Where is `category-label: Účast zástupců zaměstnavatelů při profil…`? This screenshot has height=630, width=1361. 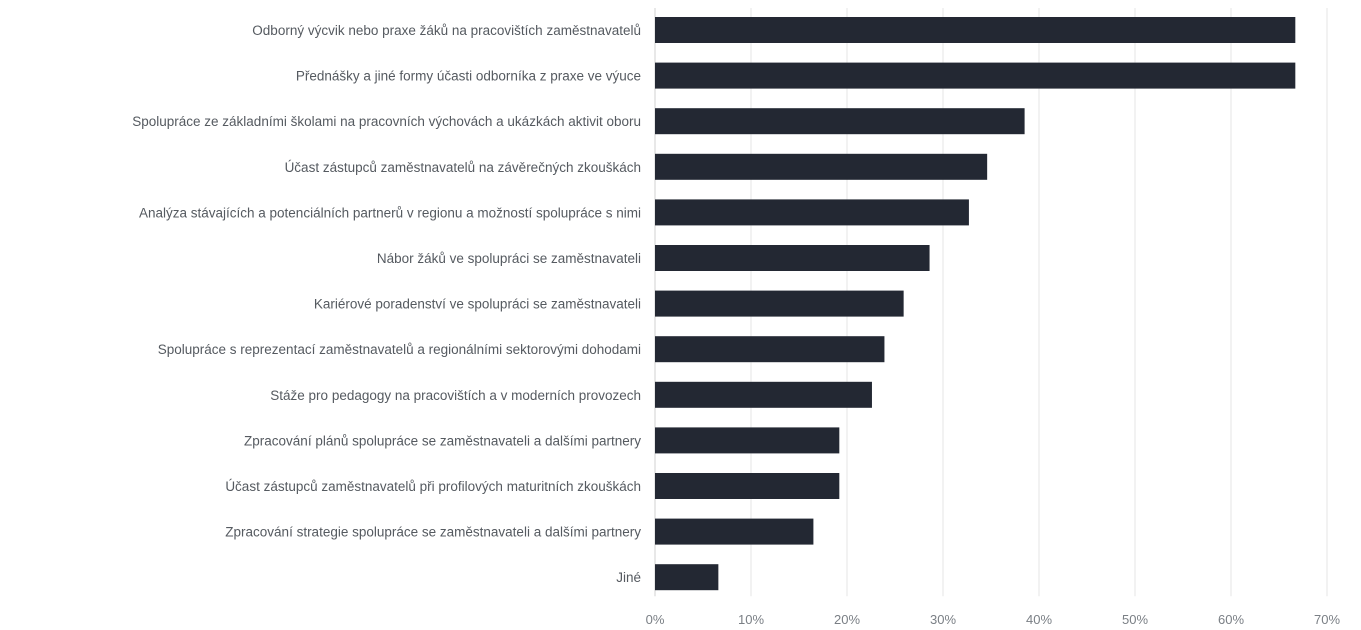
category-label: Účast zástupců zaměstnavatelů při profil… is located at coordinates (433, 486).